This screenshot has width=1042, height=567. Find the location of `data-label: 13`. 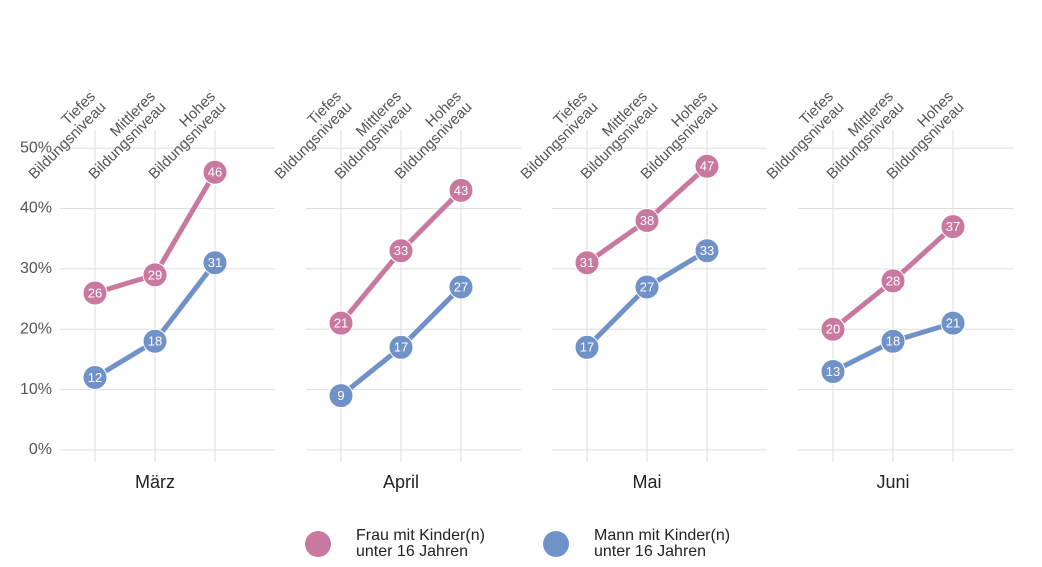

data-label: 13 is located at coordinates (833, 371).